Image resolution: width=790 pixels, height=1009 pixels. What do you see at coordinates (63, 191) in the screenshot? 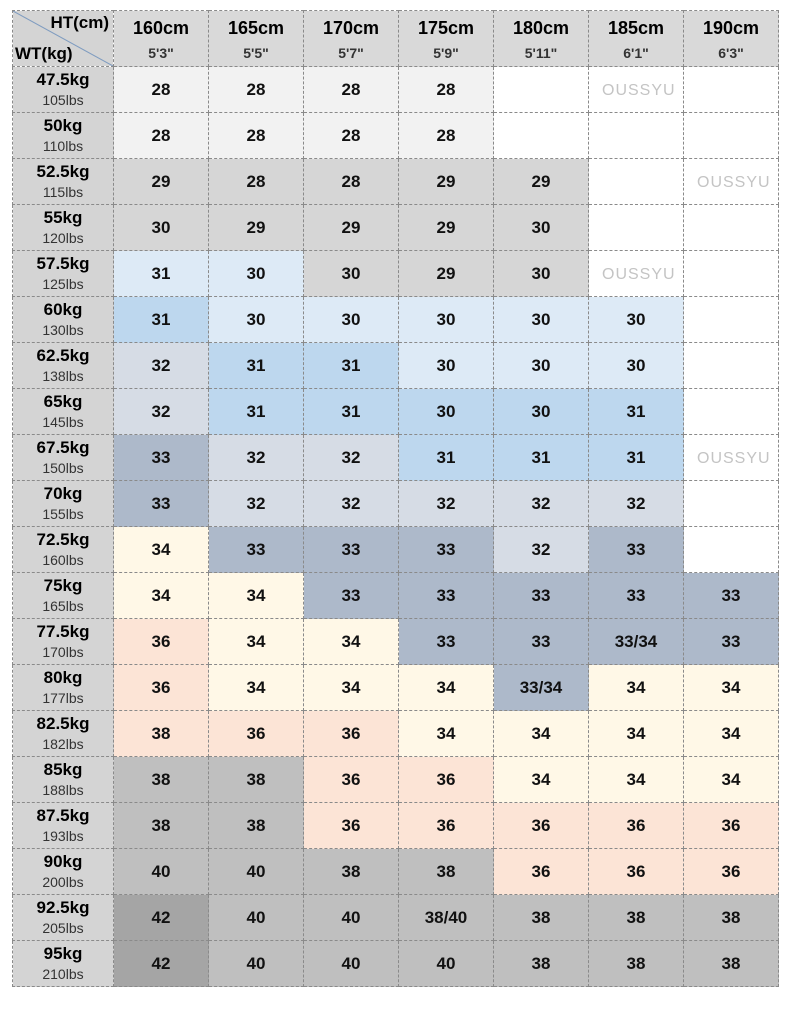
I see `weight-lbs: 115lbs` at bounding box center [63, 191].